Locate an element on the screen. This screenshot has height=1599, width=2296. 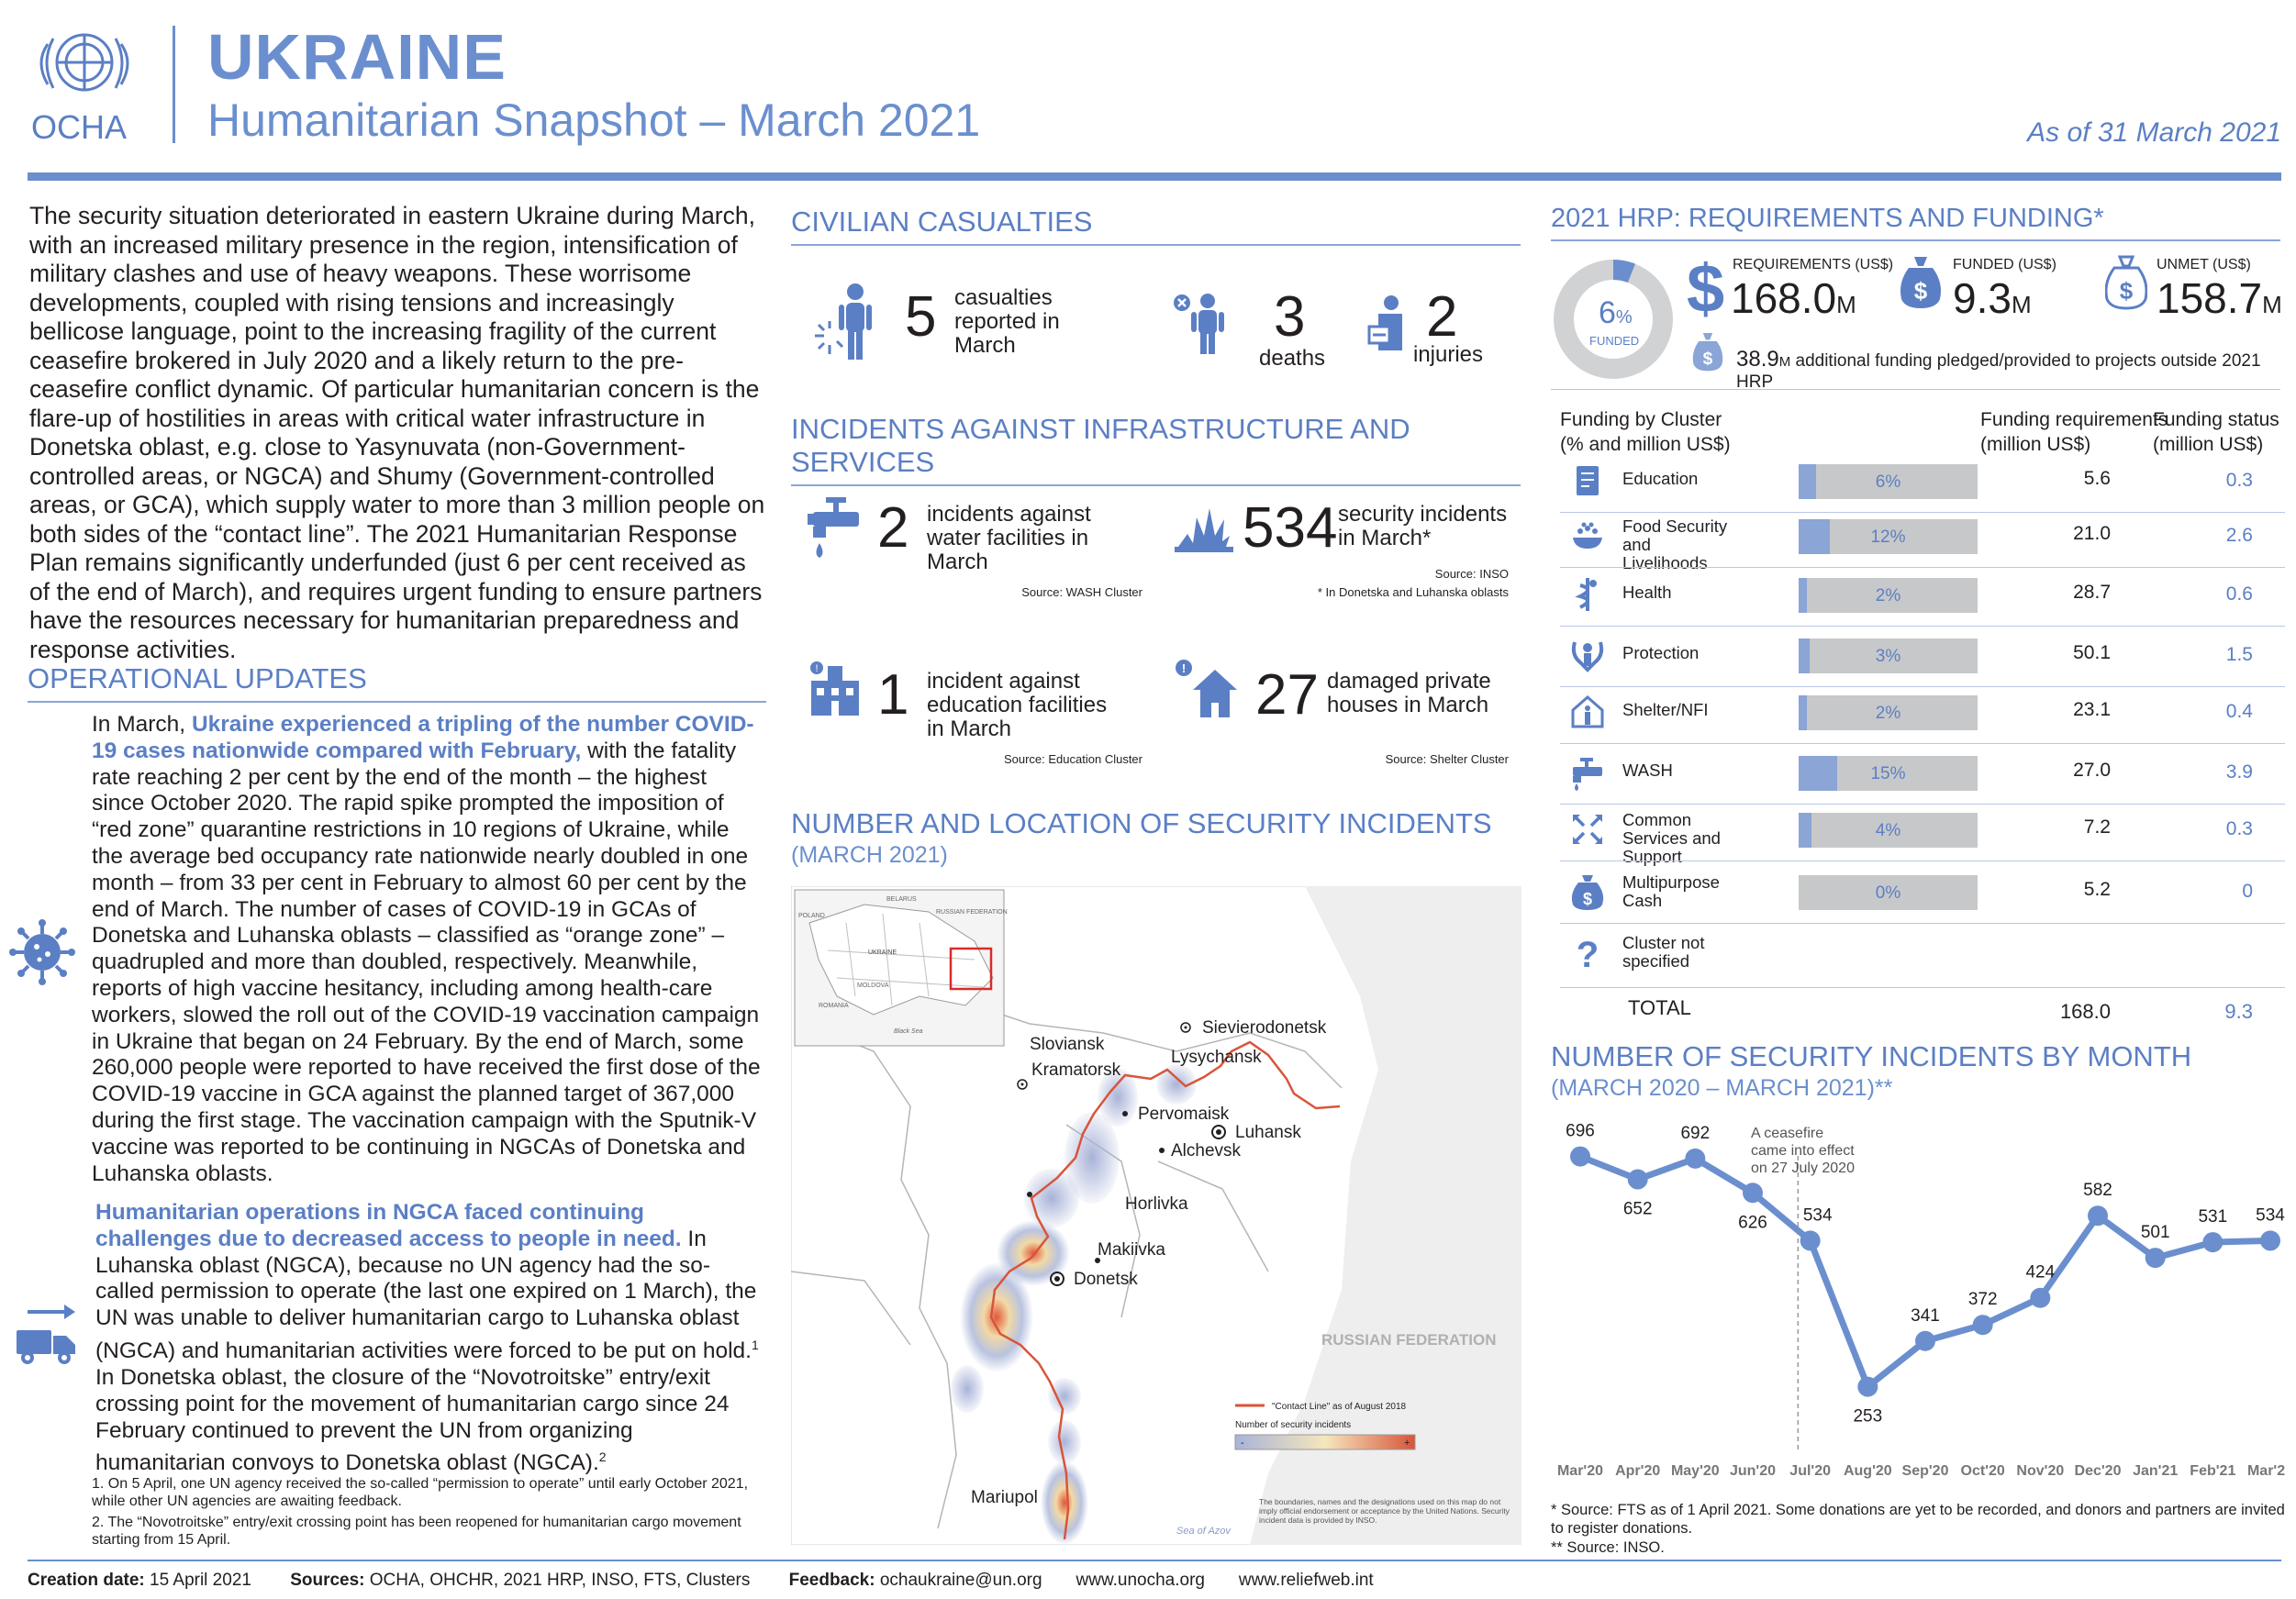
cluster-row: WASH 15% 27.0 3.9 is located at coordinates (1922, 776).